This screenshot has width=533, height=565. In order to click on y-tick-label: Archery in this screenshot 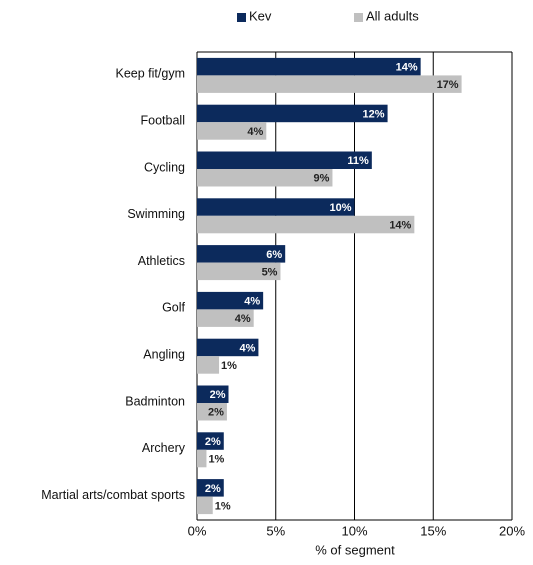, I will do `click(164, 448)`.